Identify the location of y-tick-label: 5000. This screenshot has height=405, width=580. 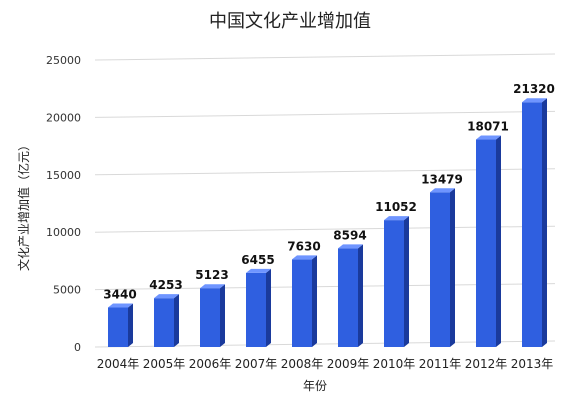
(67, 290).